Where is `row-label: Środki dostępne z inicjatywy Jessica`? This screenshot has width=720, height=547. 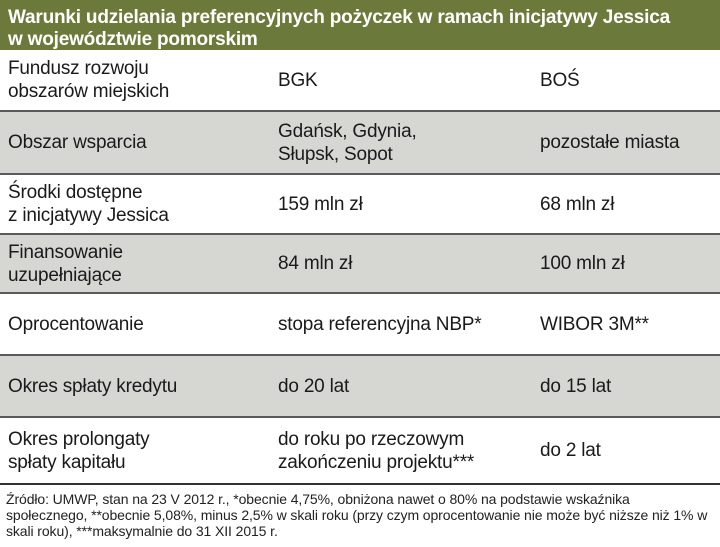 row-label: Środki dostępne z inicjatywy Jessica is located at coordinates (135, 204).